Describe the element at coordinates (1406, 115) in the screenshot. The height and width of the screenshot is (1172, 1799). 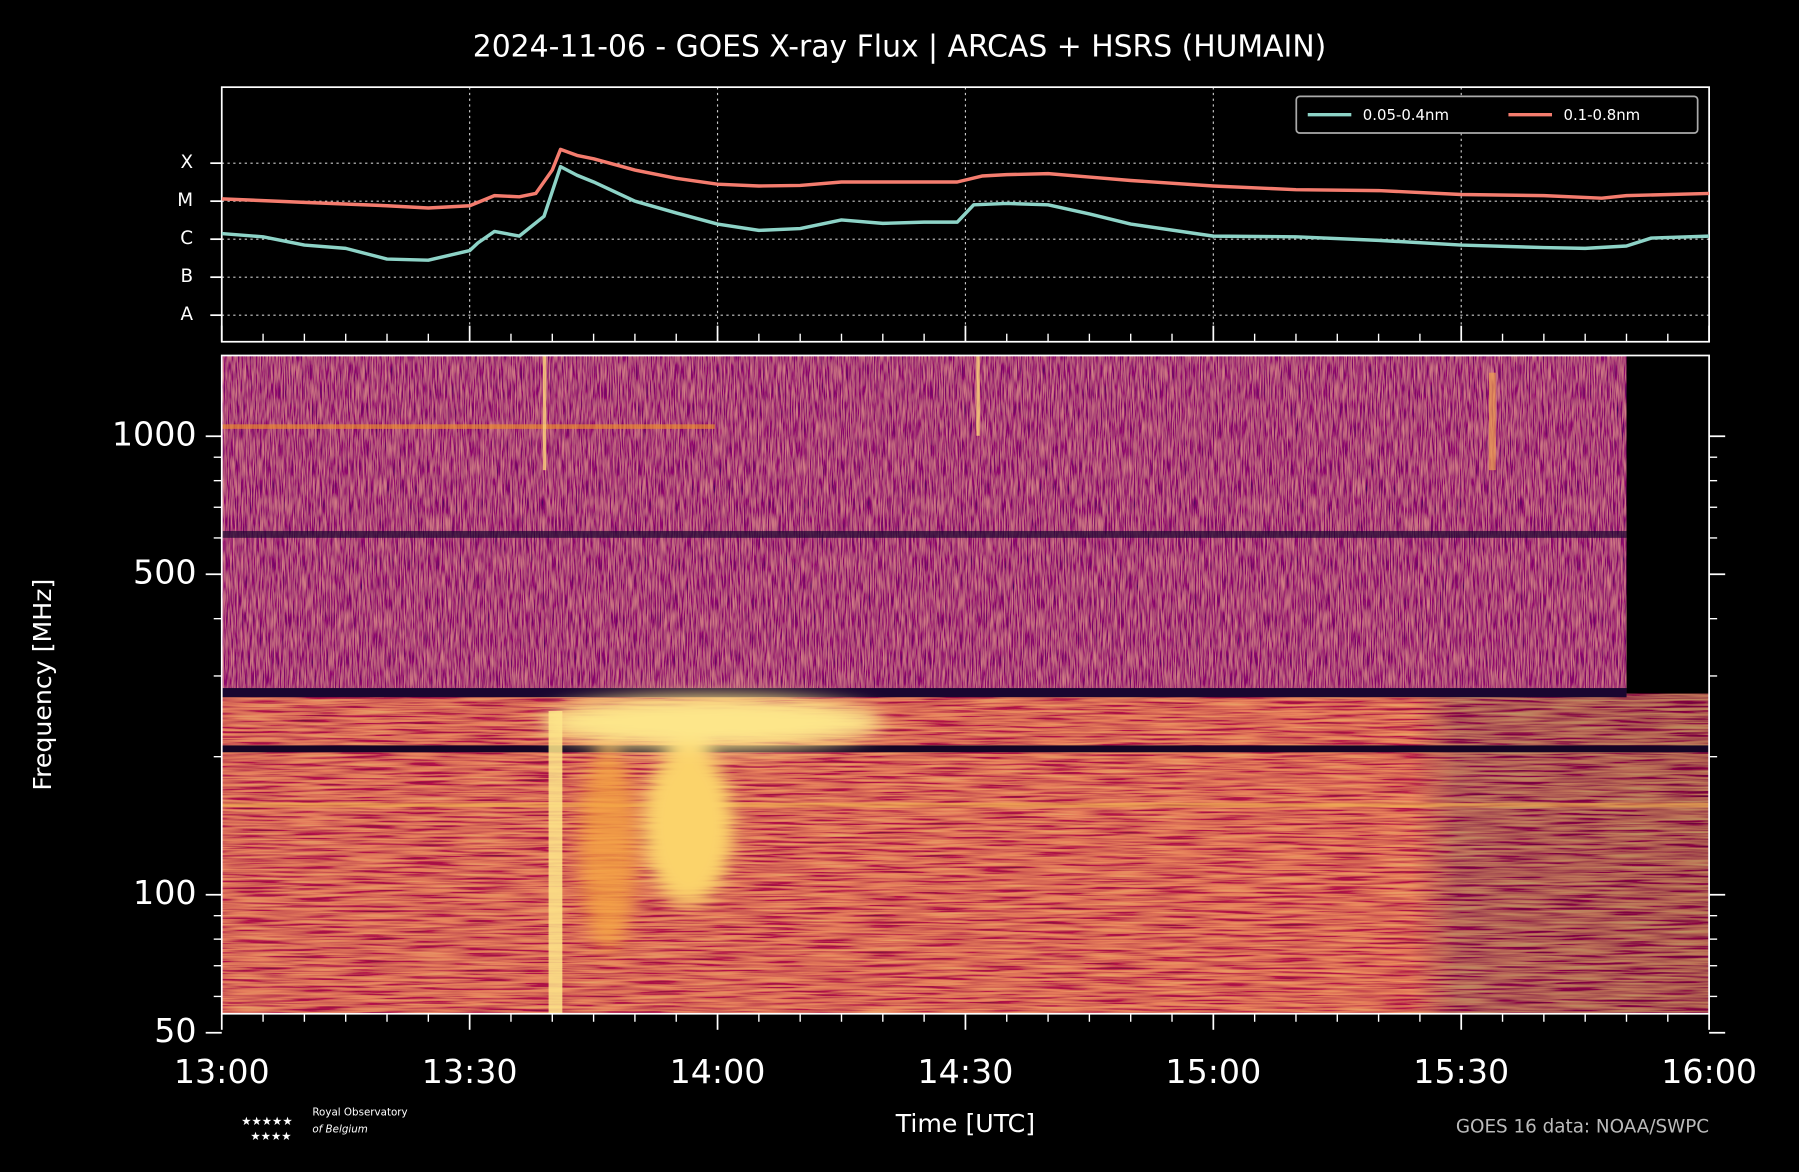
I see `legend-label: 0.05-0.4nm` at that location.